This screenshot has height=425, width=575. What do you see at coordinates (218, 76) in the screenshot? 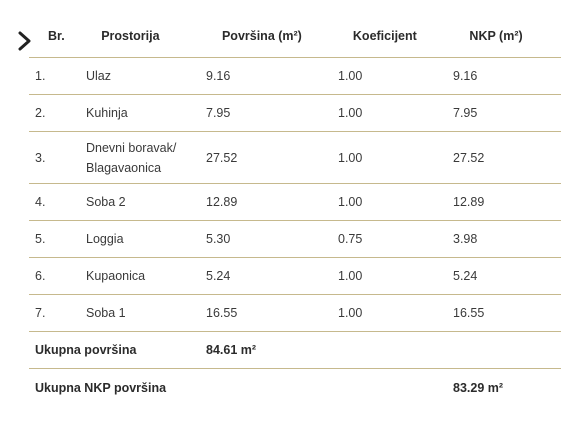
I see `cell-povrsina: 9.16` at bounding box center [218, 76].